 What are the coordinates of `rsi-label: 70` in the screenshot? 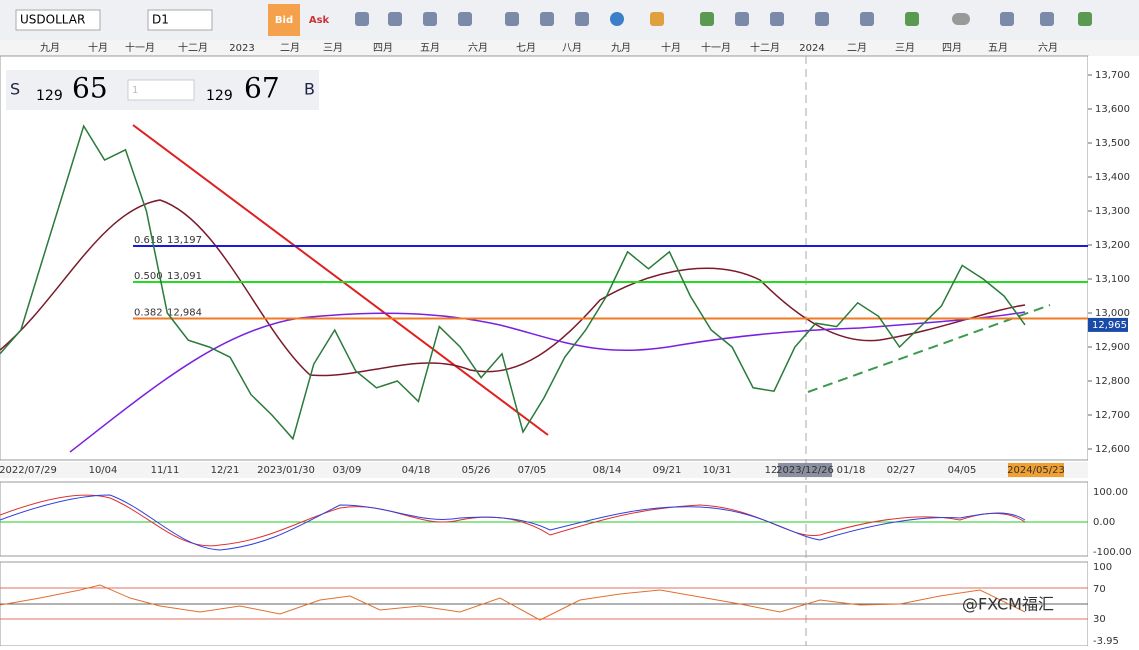 It's located at (1099, 589).